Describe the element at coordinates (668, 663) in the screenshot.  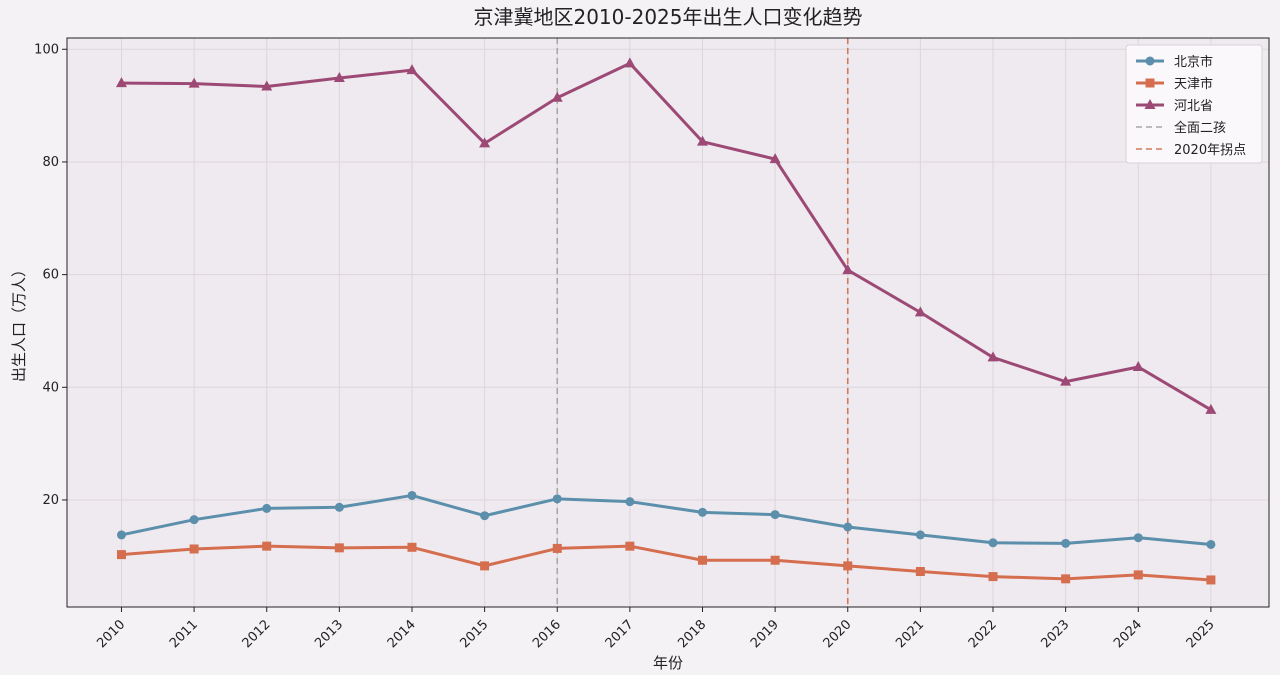
I see `x-axis-label: 年份` at that location.